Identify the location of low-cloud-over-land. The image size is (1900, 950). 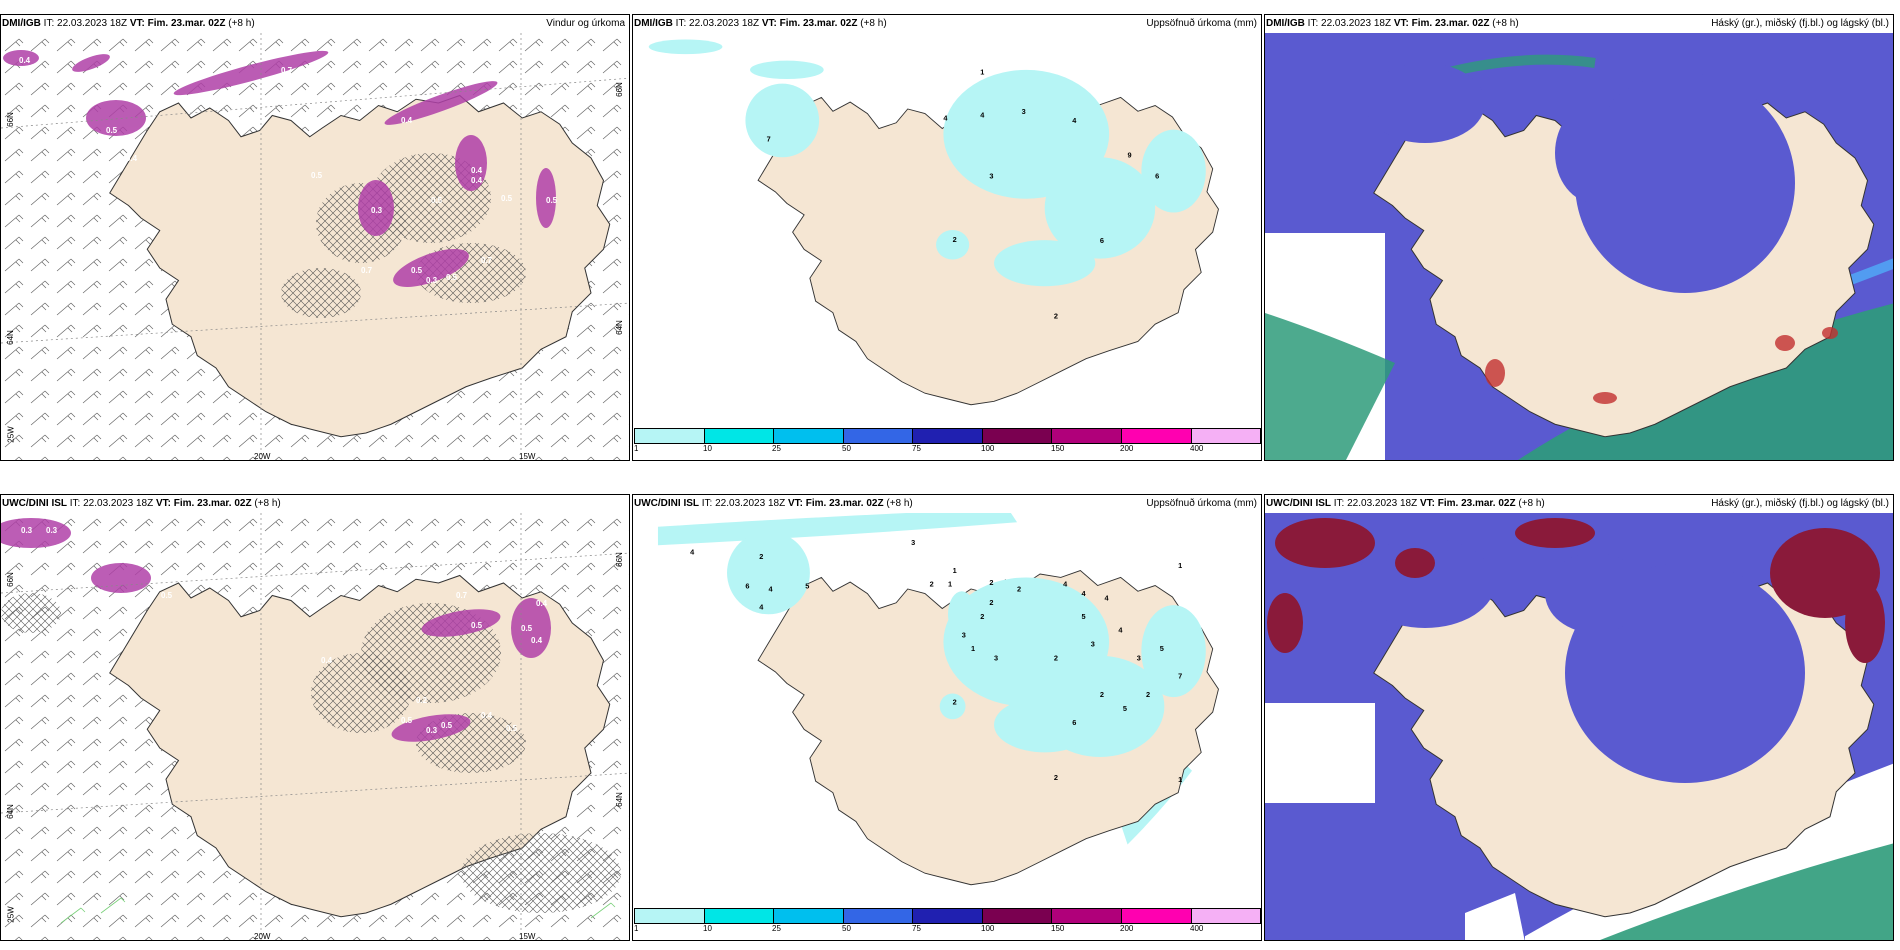
(1580, 660).